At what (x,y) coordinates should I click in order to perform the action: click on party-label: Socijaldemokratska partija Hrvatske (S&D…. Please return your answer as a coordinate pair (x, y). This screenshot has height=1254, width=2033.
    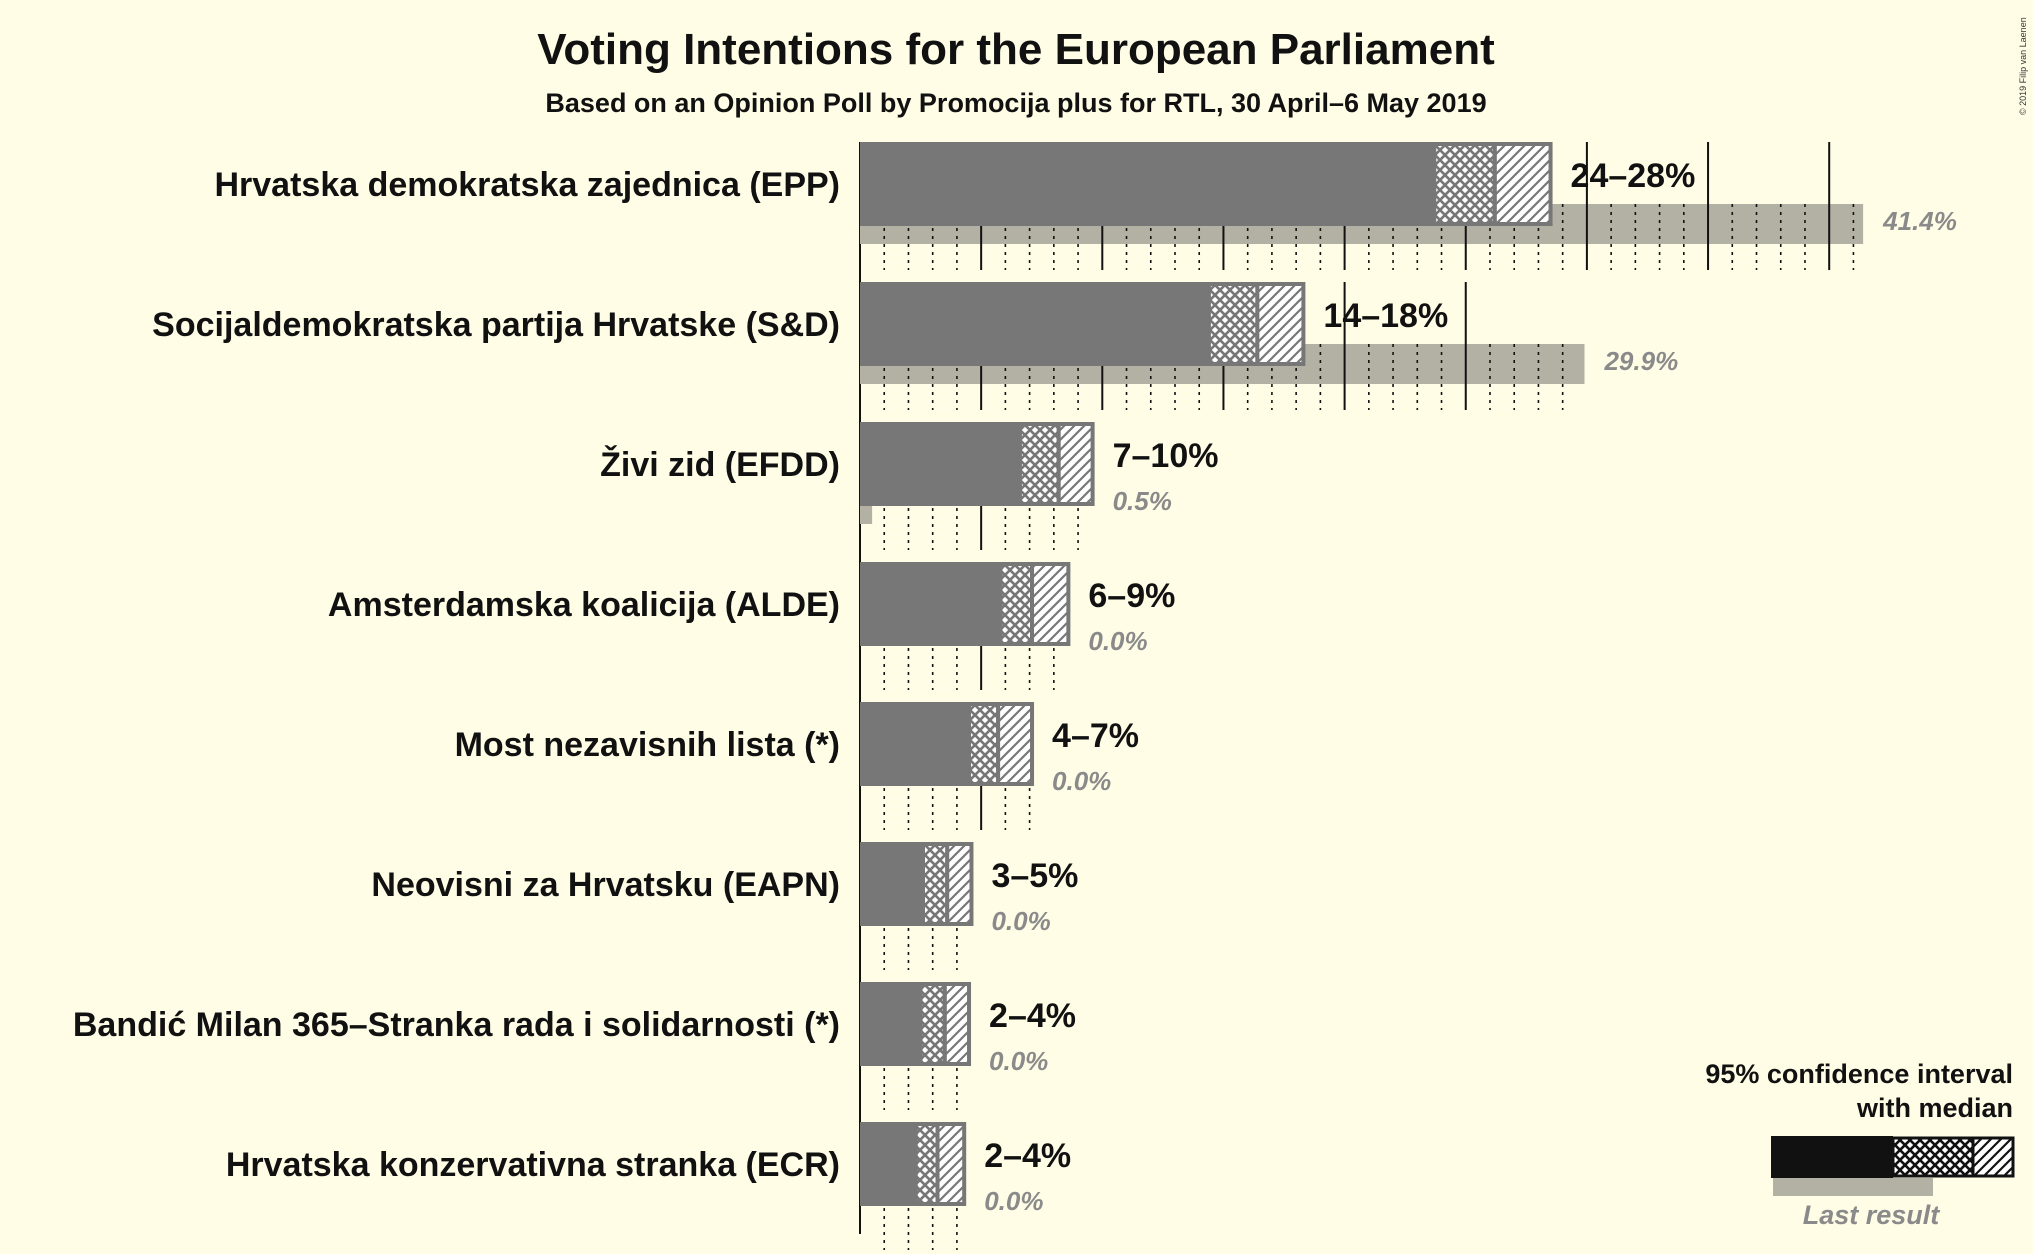
    Looking at the image, I should click on (496, 325).